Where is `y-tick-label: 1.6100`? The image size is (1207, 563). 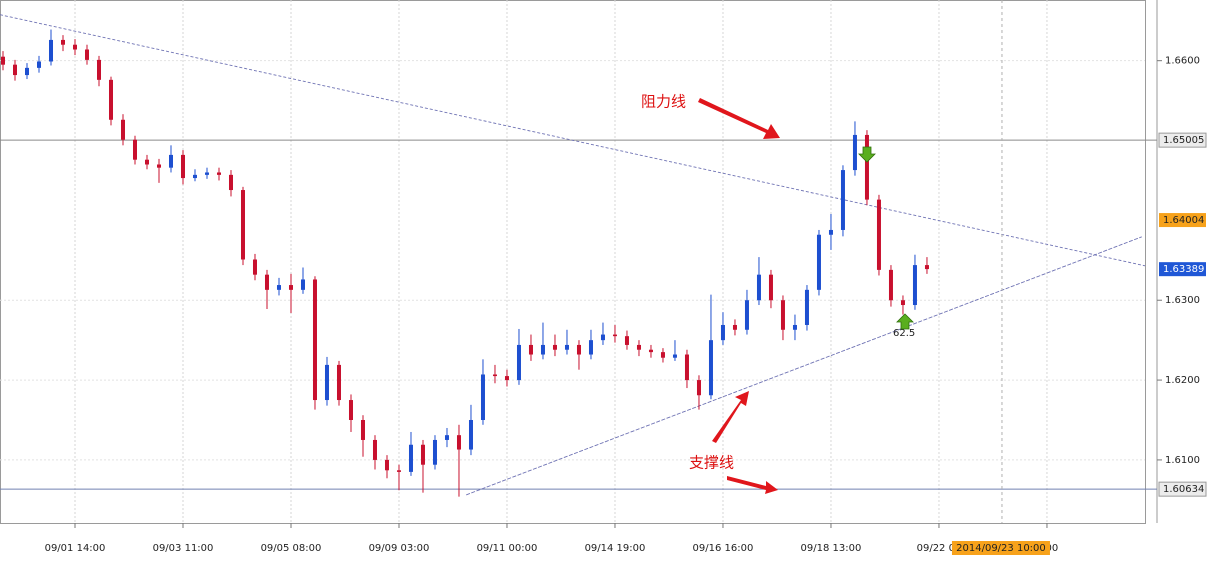
y-tick-label: 1.6100 is located at coordinates (1182, 460).